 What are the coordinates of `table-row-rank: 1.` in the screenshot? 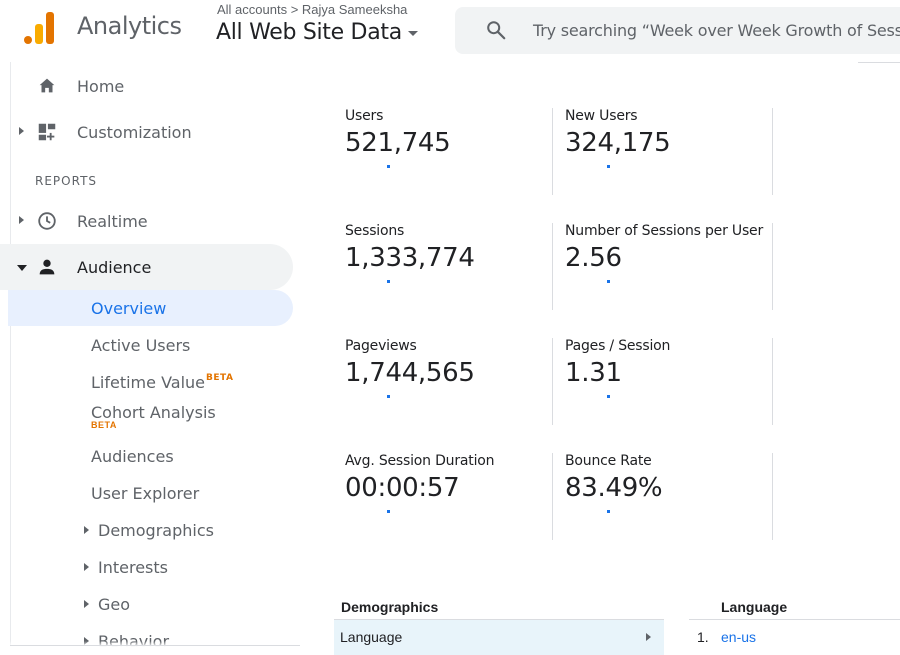 It's located at (703, 637).